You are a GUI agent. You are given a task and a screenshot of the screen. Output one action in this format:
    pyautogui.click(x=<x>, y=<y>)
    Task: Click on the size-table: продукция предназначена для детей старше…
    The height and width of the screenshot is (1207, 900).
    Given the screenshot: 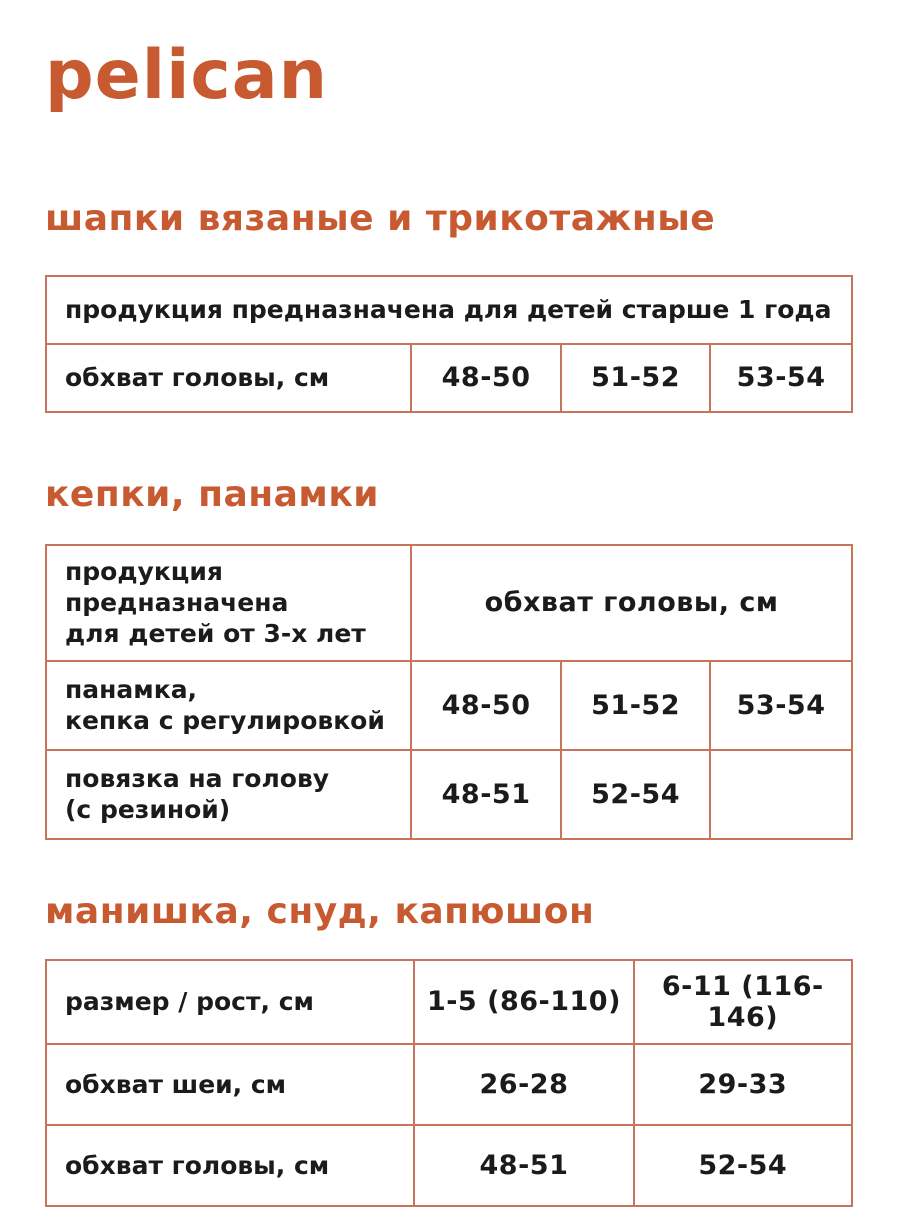 What is the action you would take?
    pyautogui.click(x=448, y=343)
    